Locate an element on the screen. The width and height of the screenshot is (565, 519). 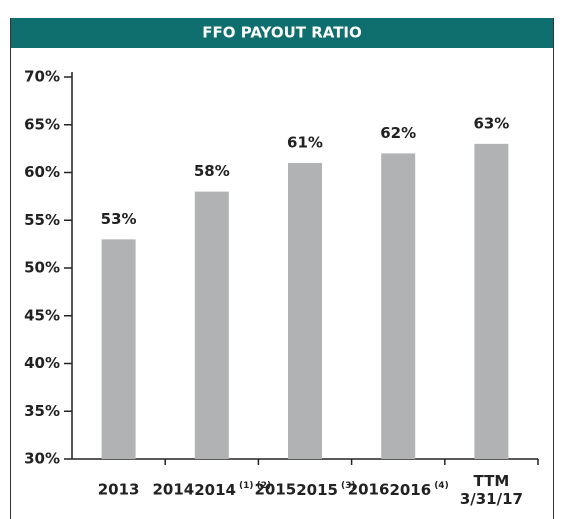
x-tick-label-group: 20162016 (4) is located at coordinates (398, 490).